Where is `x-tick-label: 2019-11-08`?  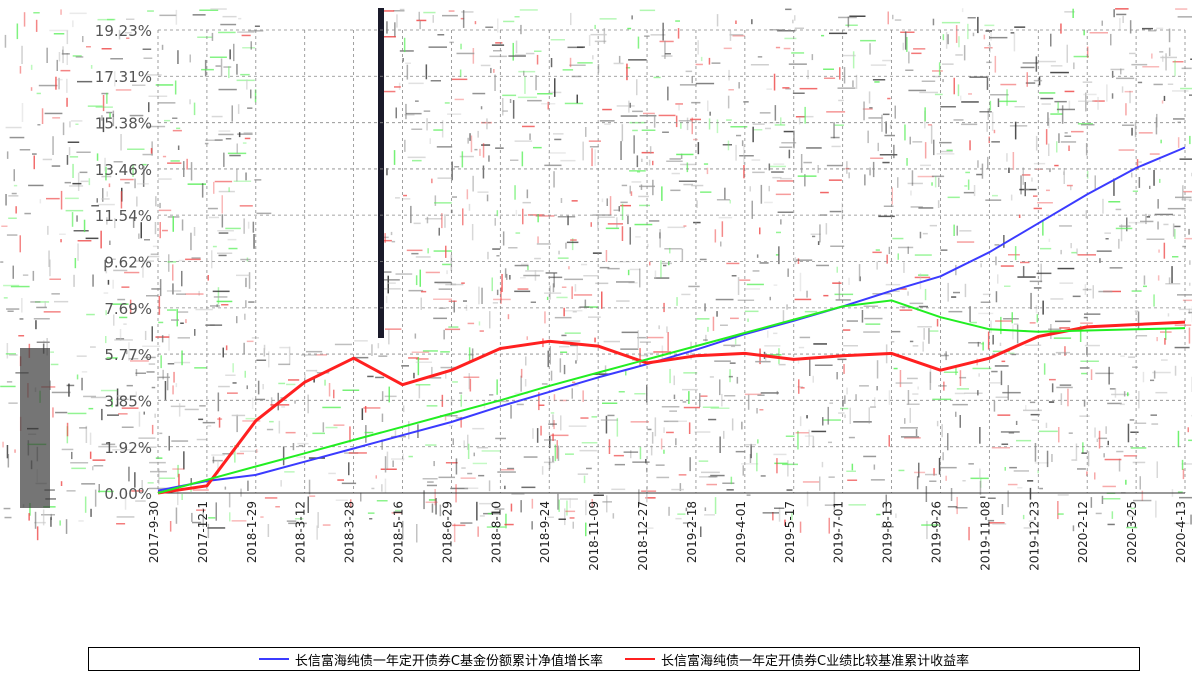 x-tick-label: 2019-11-08 is located at coordinates (985, 536).